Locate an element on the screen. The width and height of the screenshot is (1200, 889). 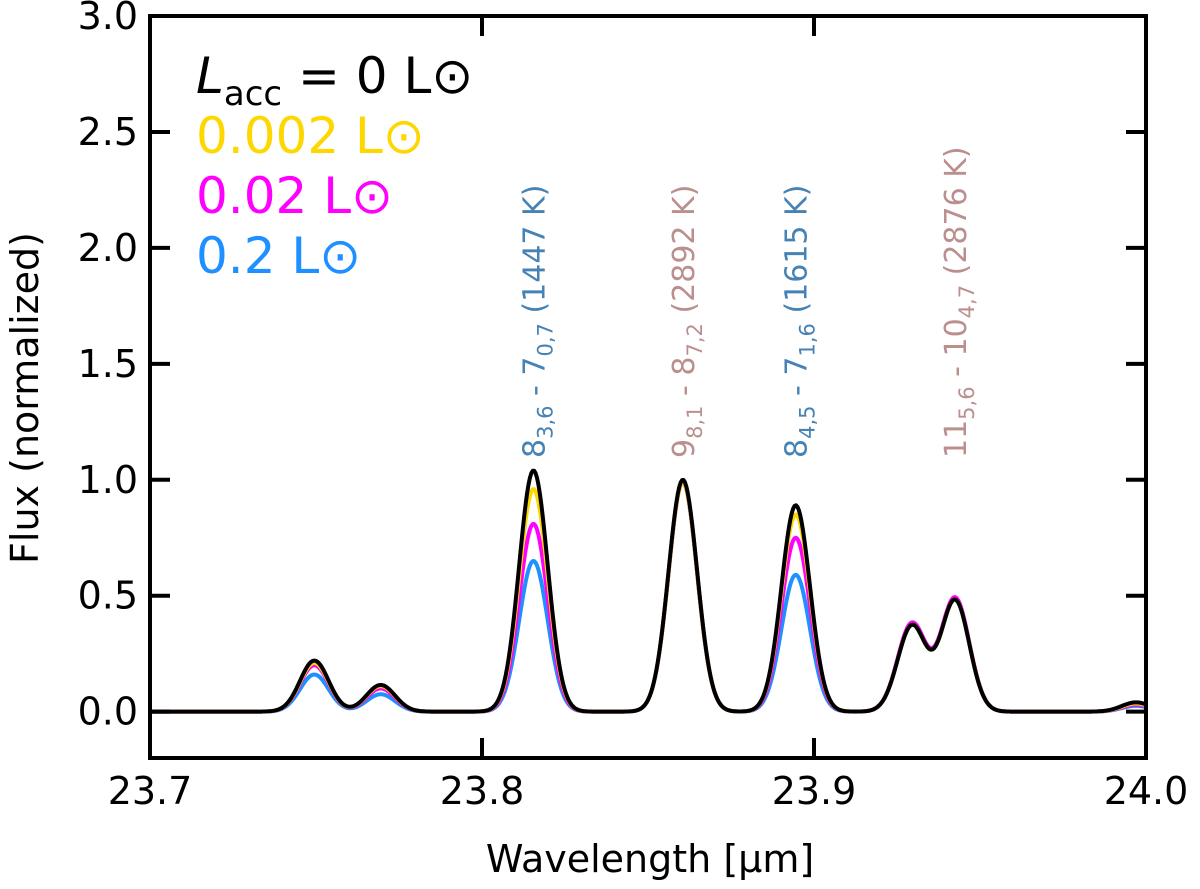
y-tick-label: 0.5 is located at coordinates (108, 596).